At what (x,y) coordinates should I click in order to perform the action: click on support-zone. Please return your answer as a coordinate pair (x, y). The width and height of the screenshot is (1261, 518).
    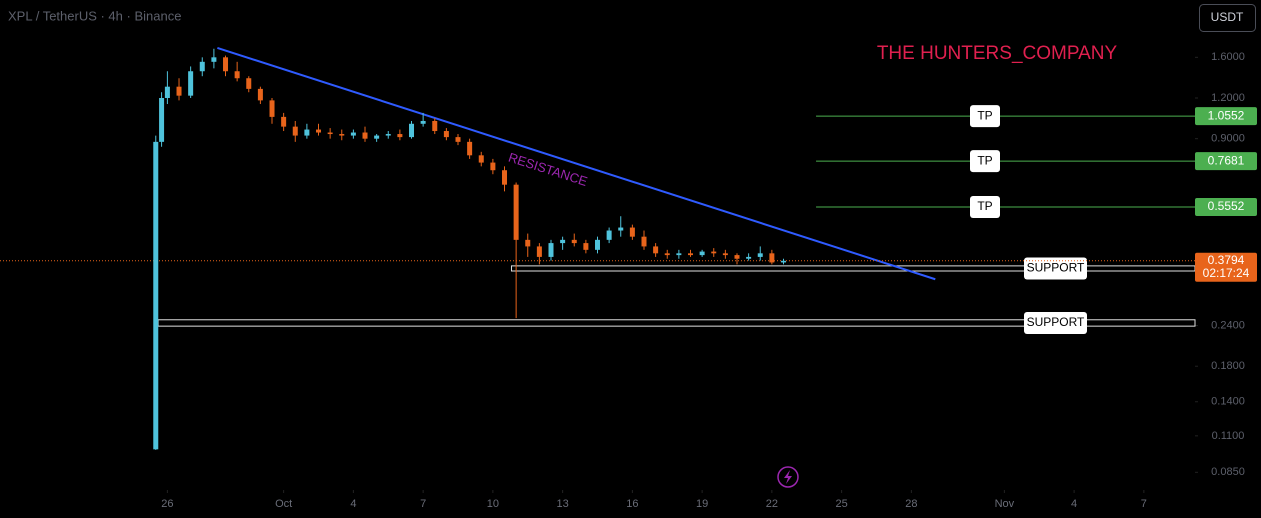
    Looking at the image, I should click on (853, 268).